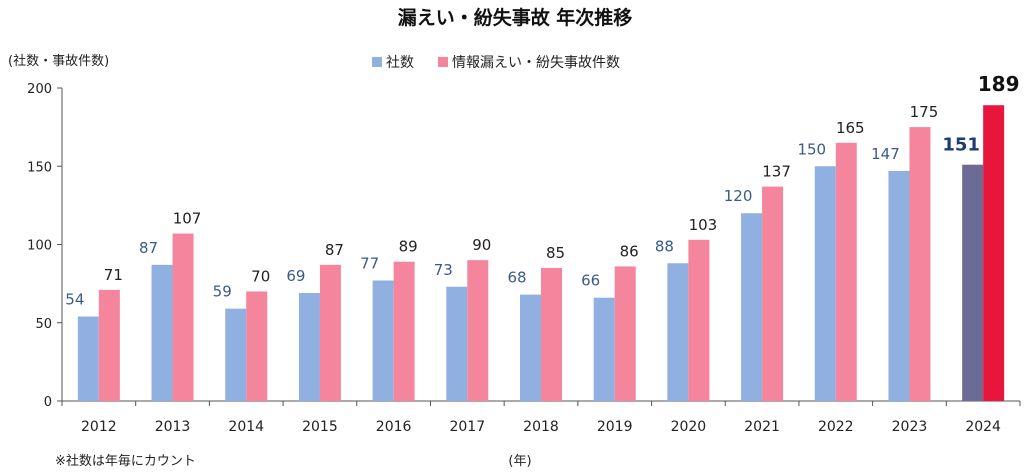 The width and height of the screenshot is (1027, 476). I want to click on data-label-companies: 66, so click(590, 281).